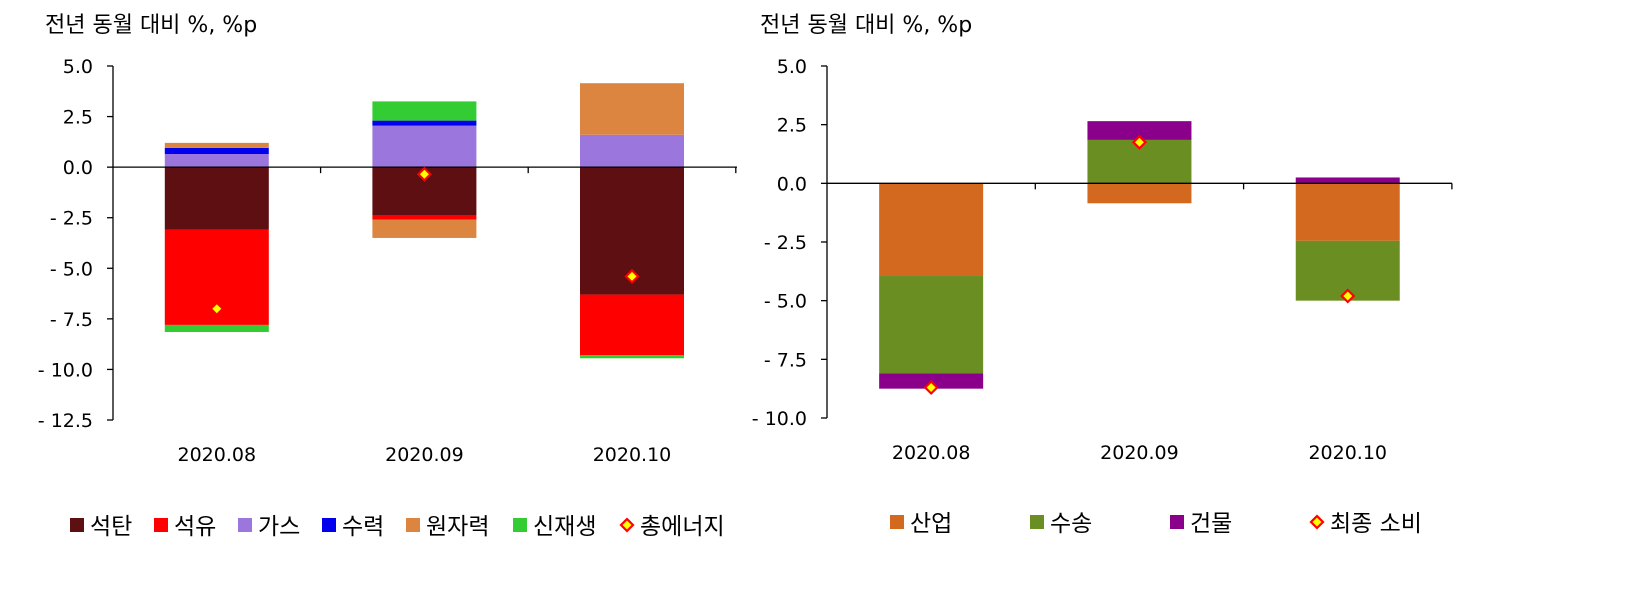 The height and width of the screenshot is (600, 1648). Describe the element at coordinates (1348, 296) in the screenshot. I see `marker-최종 소비-2020.10` at that location.